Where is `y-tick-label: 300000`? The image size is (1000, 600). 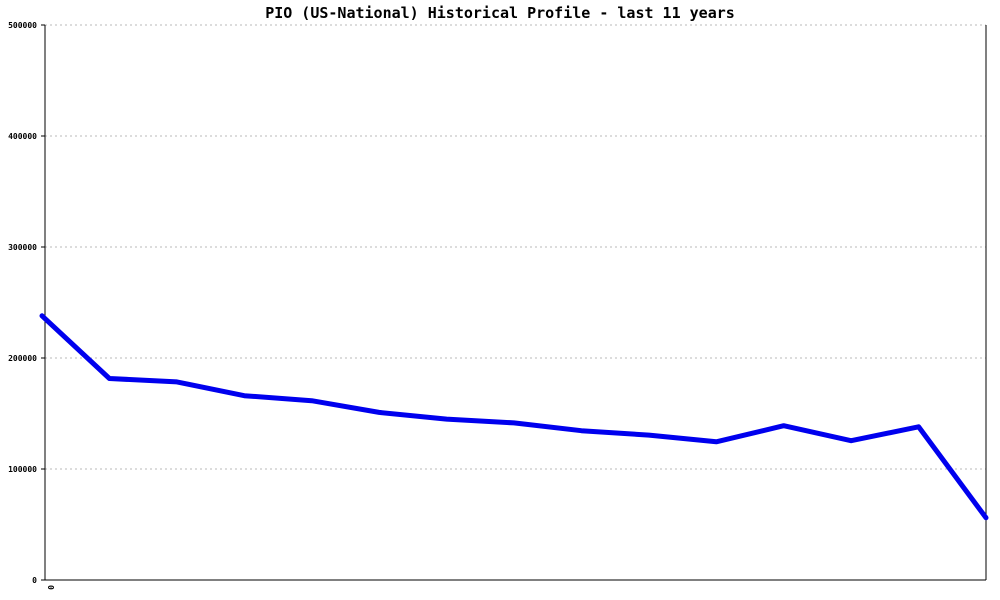 y-tick-label: 300000 is located at coordinates (22, 247).